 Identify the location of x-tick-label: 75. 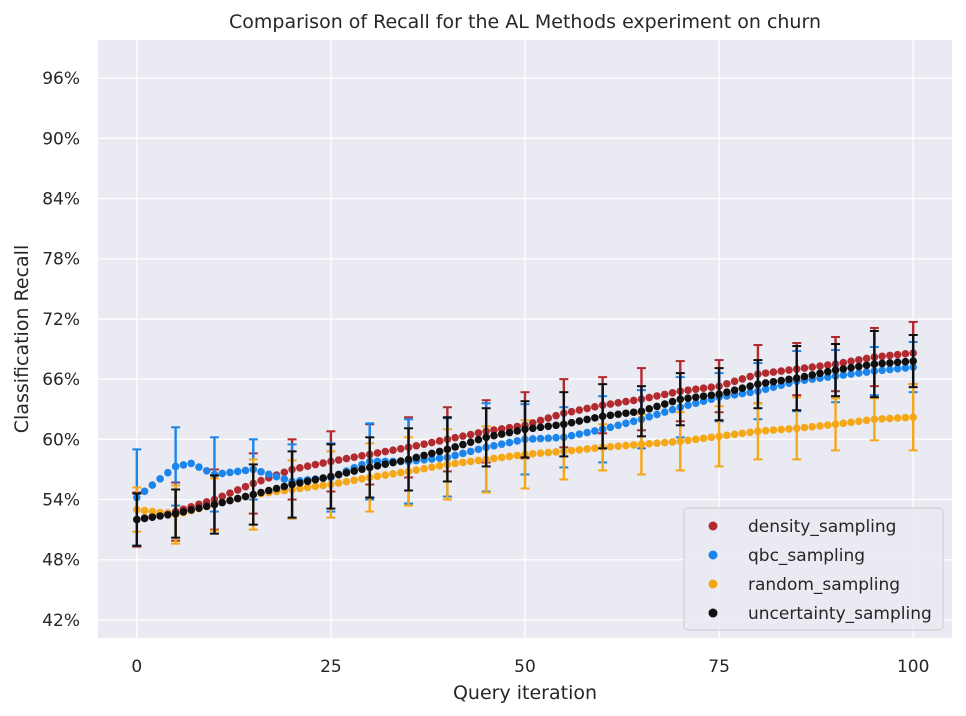
(719, 667).